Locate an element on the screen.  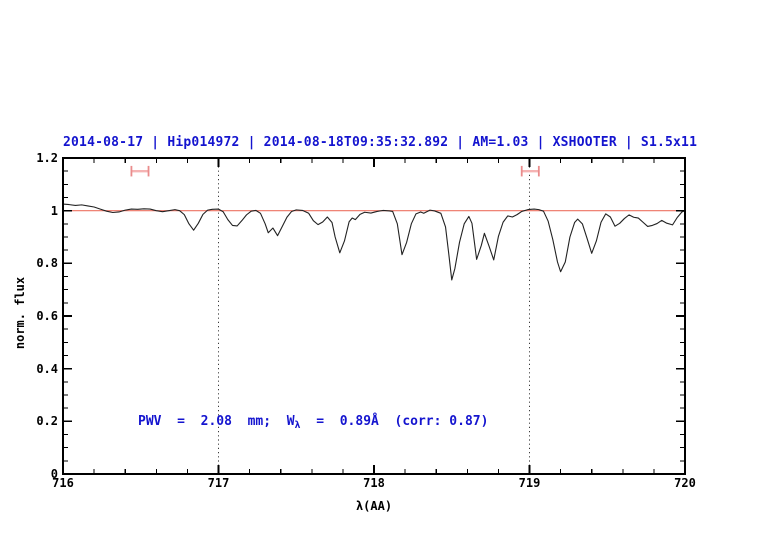
x-axis-label: λ(AA) is located at coordinates (374, 506).